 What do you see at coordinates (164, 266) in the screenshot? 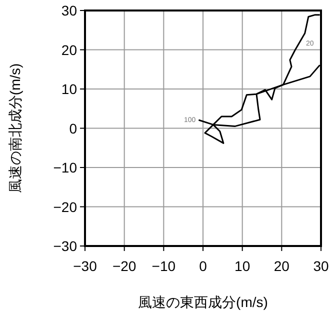
I see `x-tick-label: −10` at bounding box center [164, 266].